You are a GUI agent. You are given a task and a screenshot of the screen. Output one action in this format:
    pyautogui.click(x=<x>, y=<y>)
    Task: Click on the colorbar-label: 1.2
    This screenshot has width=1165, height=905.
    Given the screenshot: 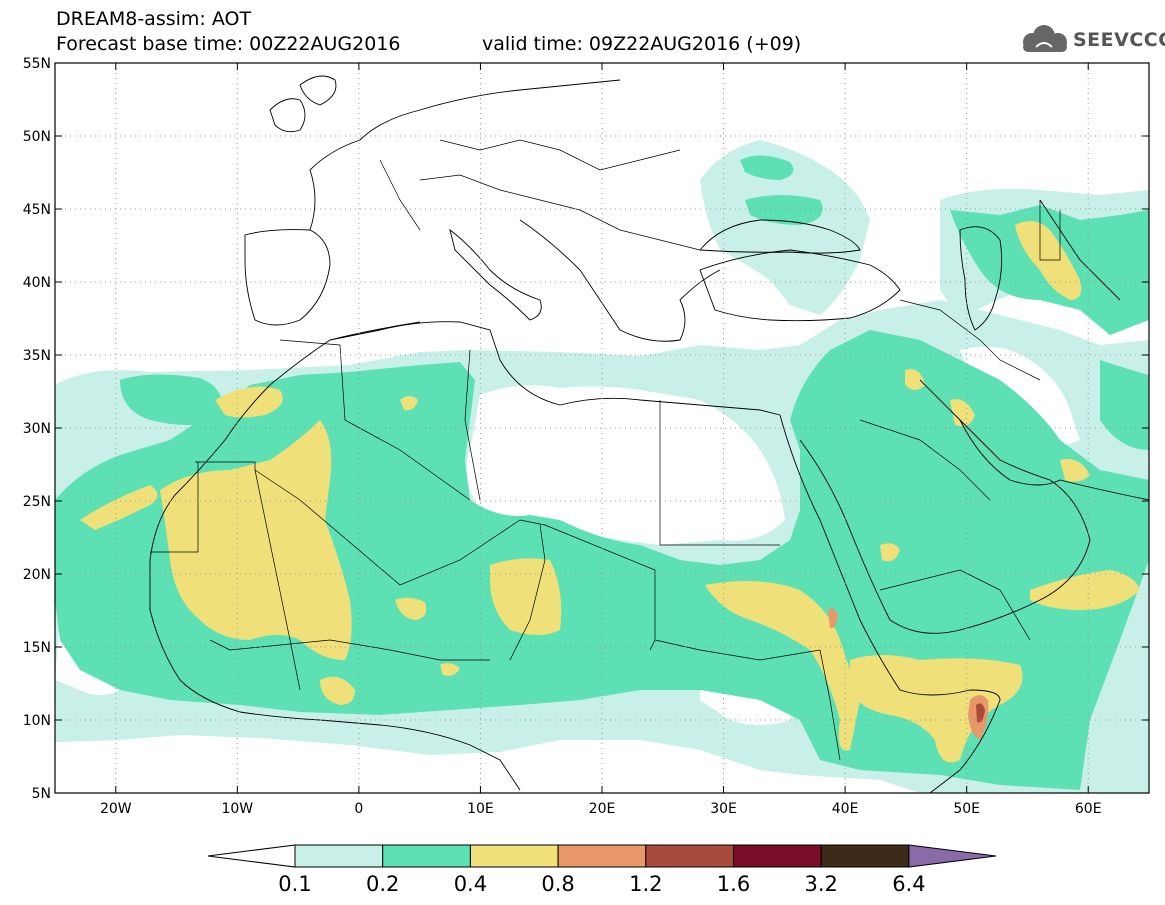 What is the action you would take?
    pyautogui.click(x=646, y=884)
    